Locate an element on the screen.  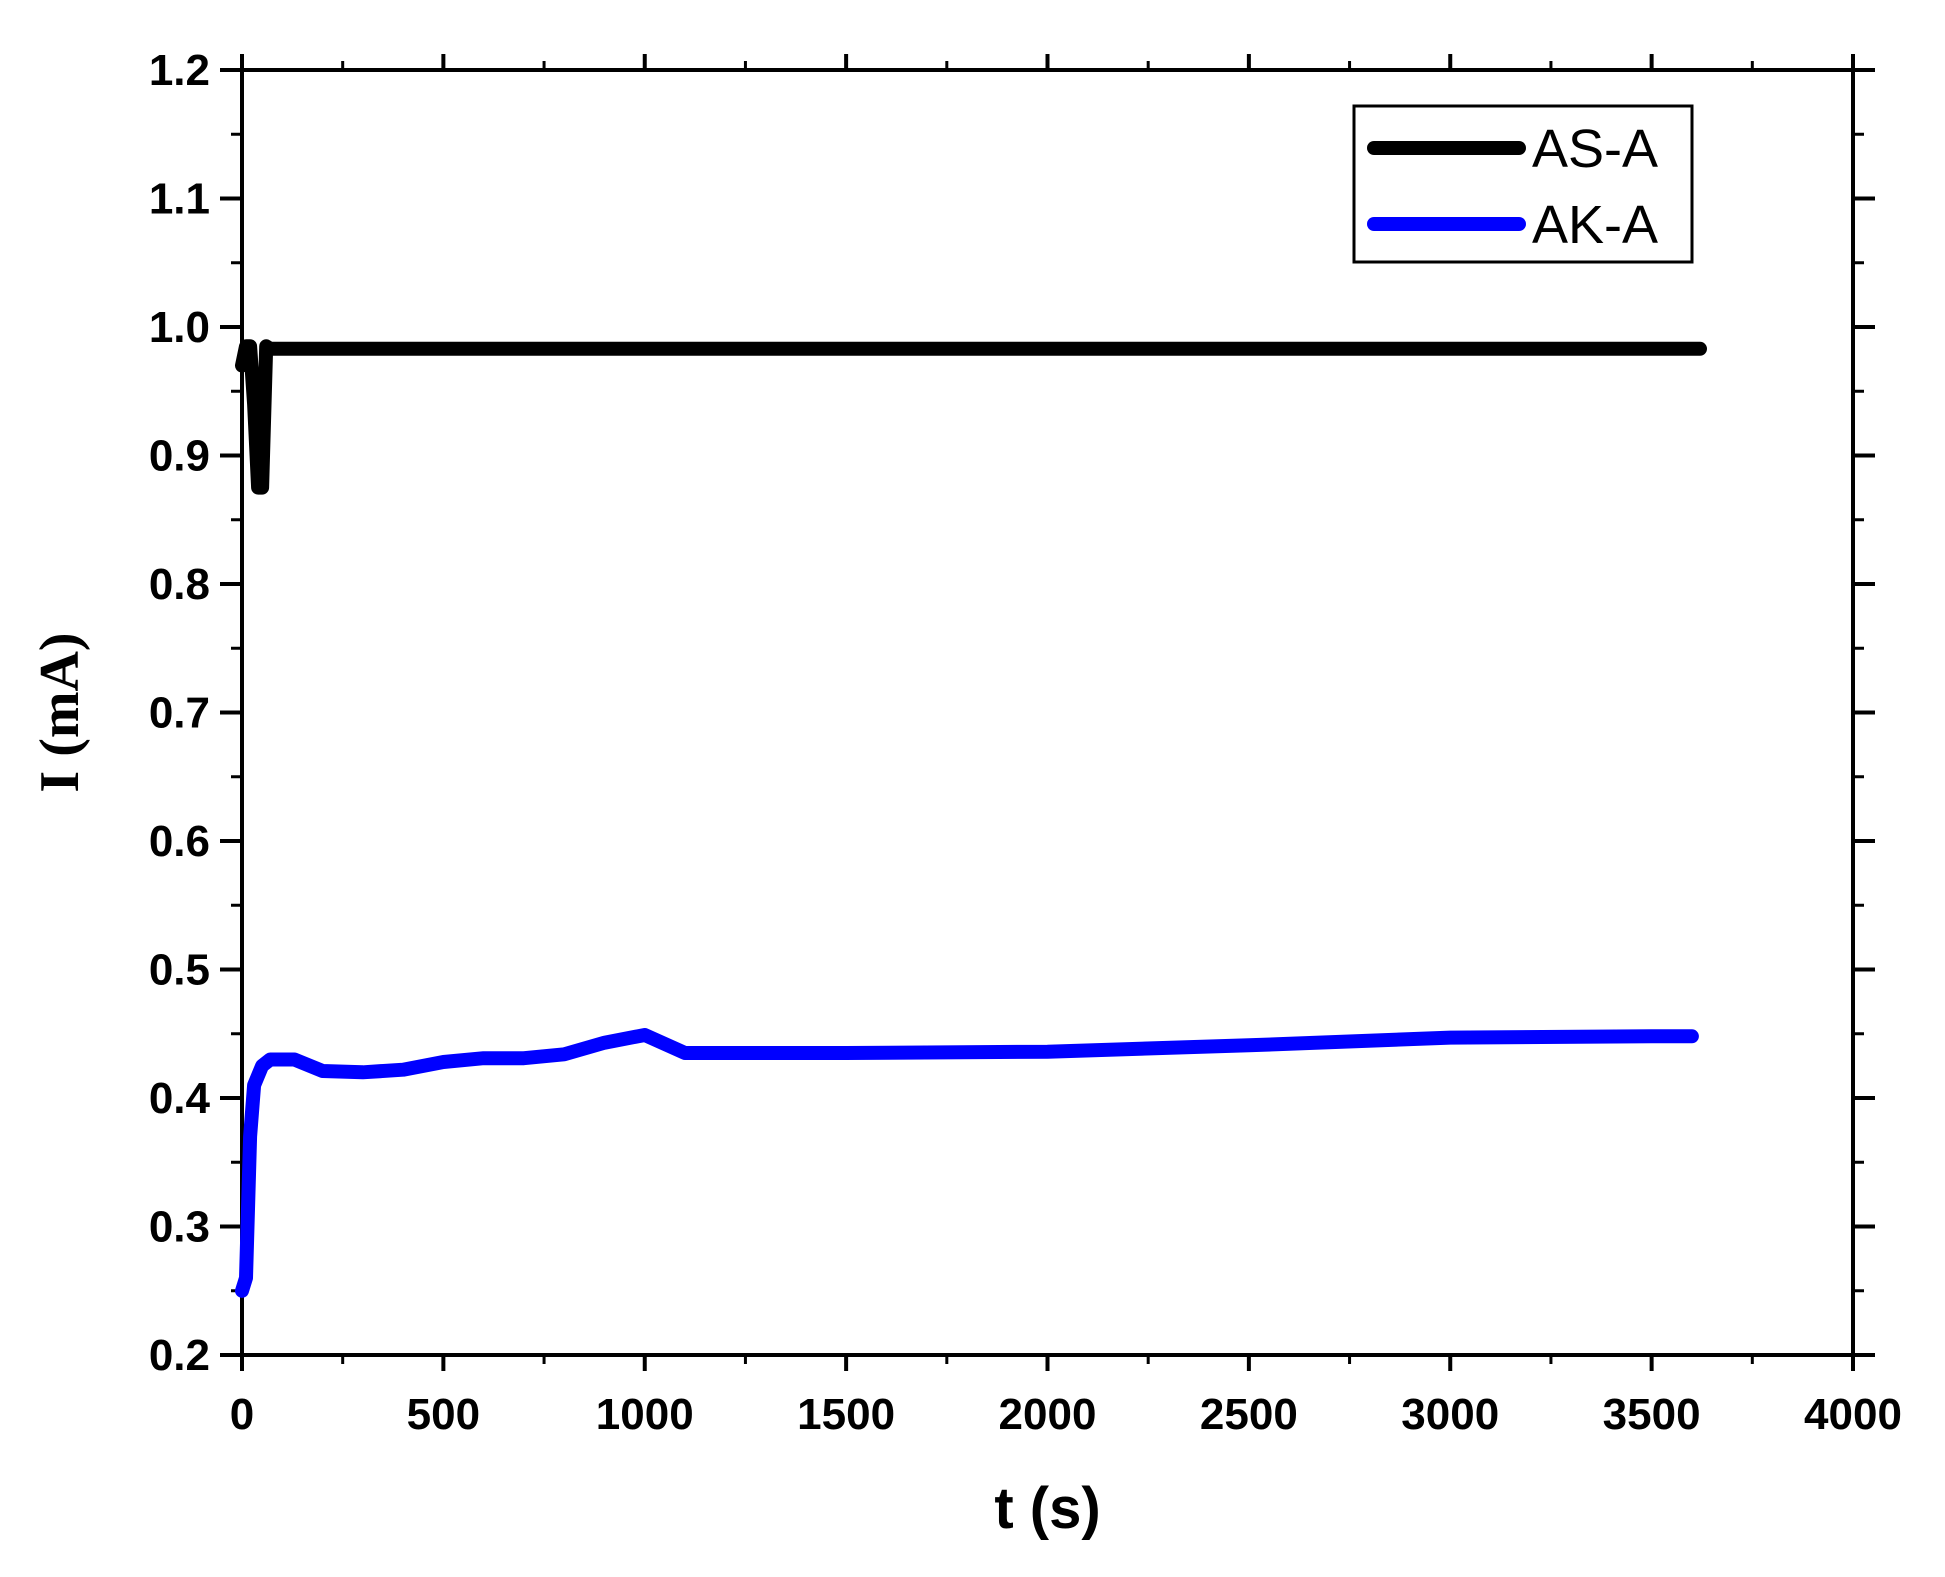
y-tick-label: 1.0 is located at coordinates (179, 327).